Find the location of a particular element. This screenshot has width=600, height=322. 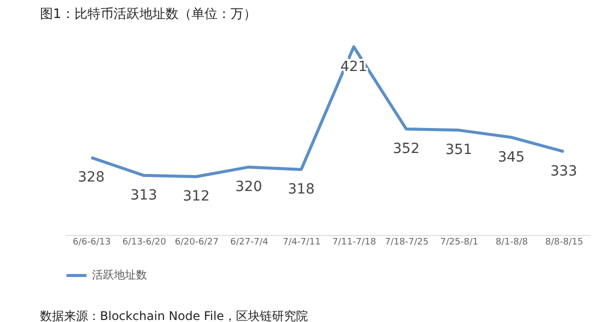

data-label: 318 is located at coordinates (301, 189).